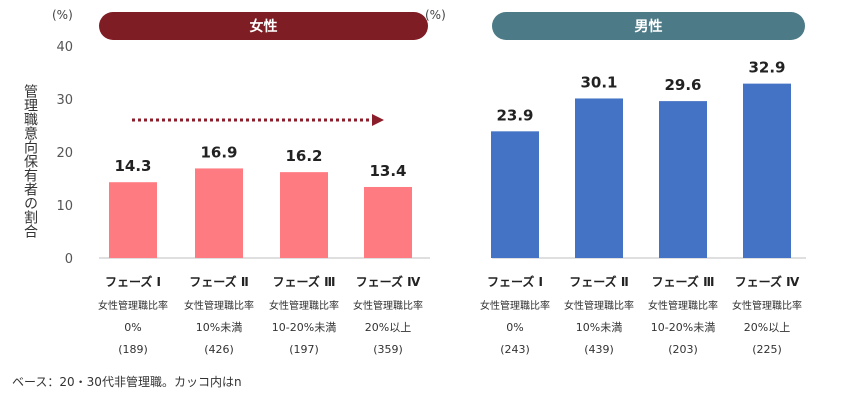  I want to click on male-value-label: 32.9, so click(766, 68).